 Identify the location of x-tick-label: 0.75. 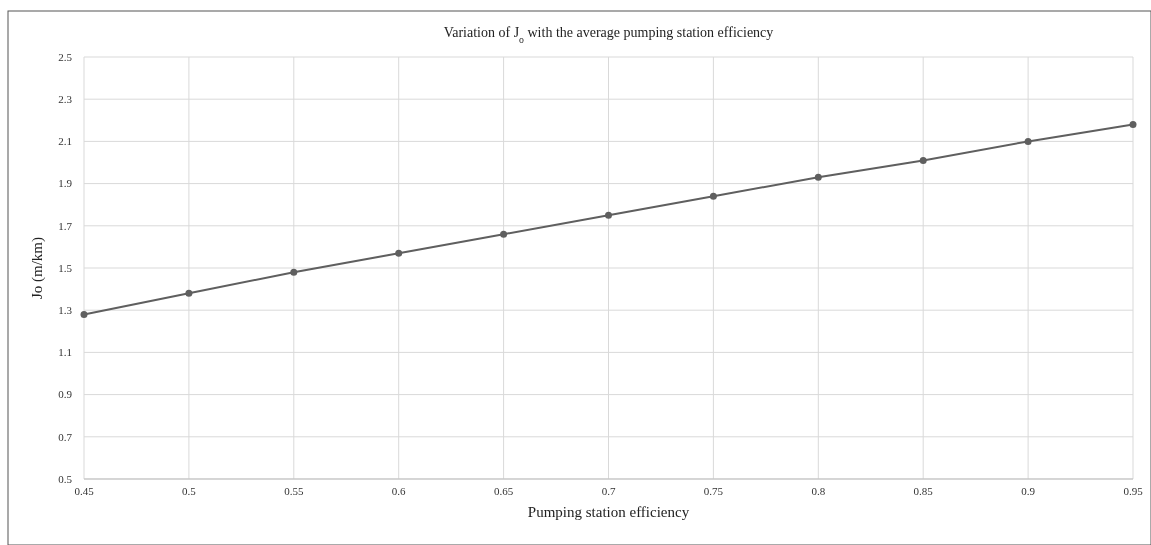
(713, 491).